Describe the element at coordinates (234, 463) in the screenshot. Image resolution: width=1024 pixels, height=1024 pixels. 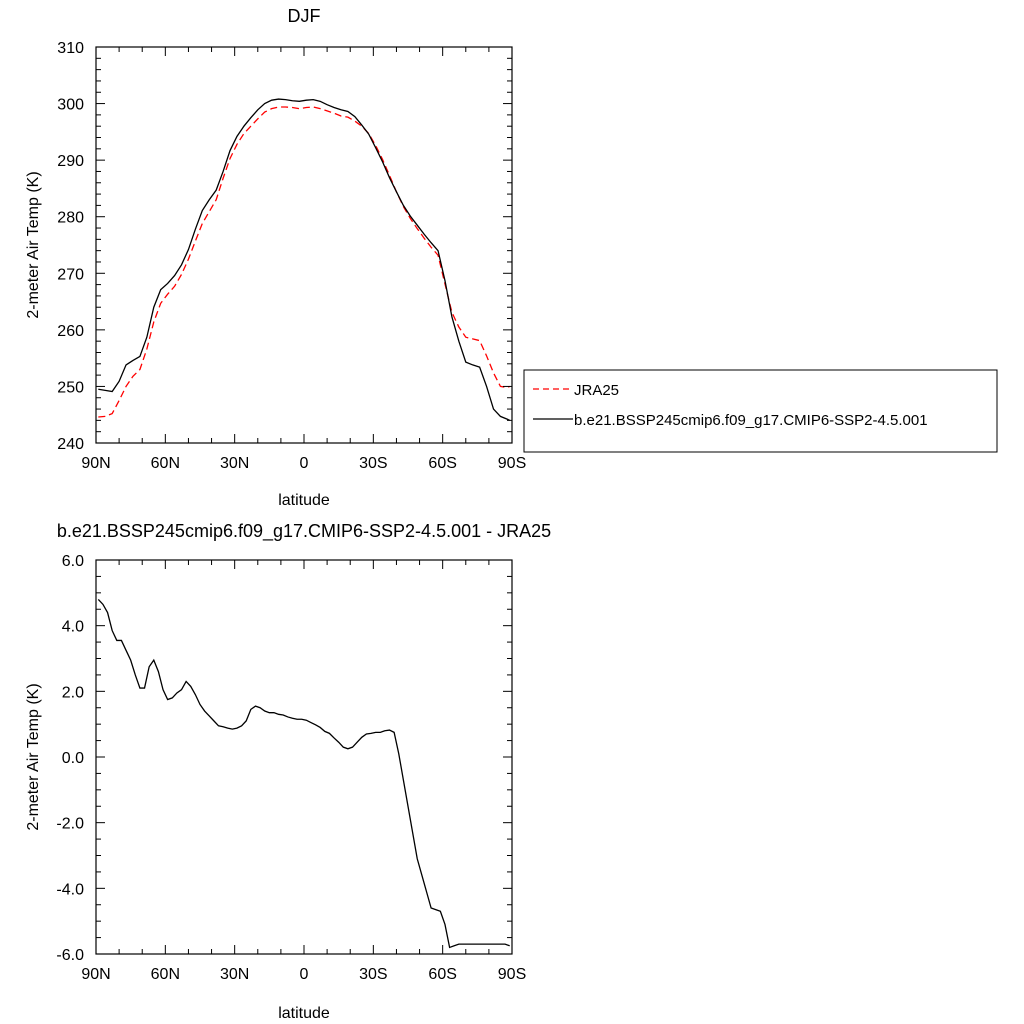
I see `chart0-x-tick-label: 30N` at that location.